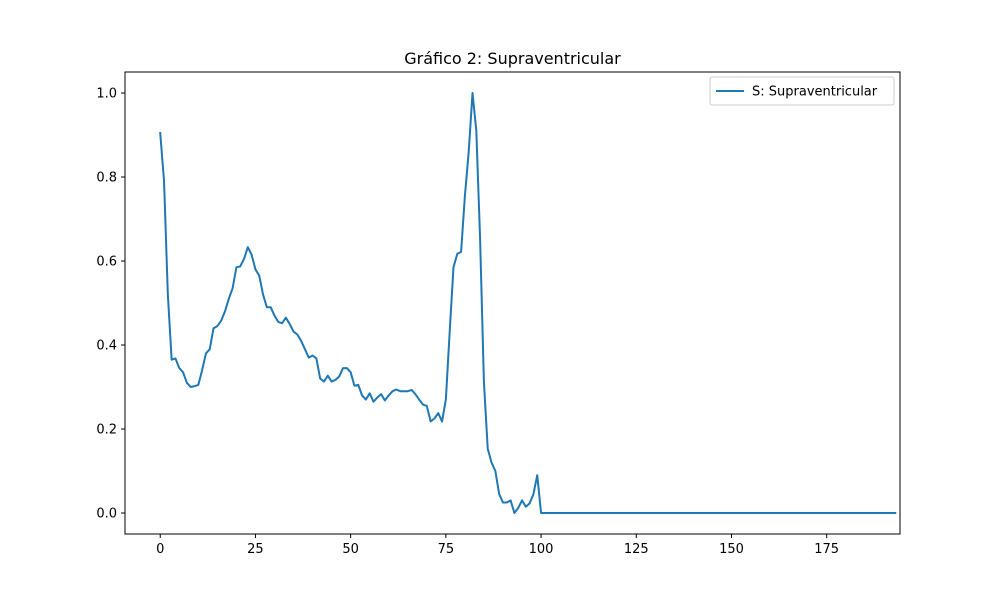  What do you see at coordinates (512, 58) in the screenshot?
I see `chart-title: Gráfico 2: Supraventricular` at bounding box center [512, 58].